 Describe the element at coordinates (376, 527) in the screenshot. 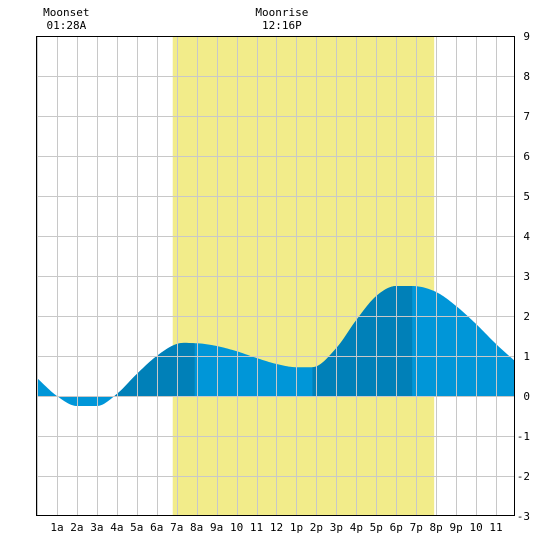

I see `x-tick-label: 5p` at that location.